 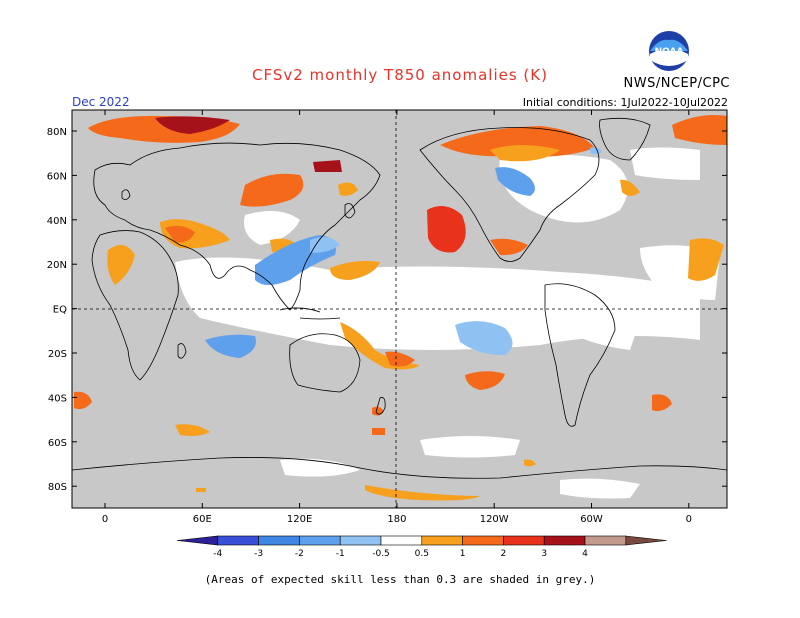 I want to click on colorbar-tick-label: -0.5, so click(x=381, y=554).